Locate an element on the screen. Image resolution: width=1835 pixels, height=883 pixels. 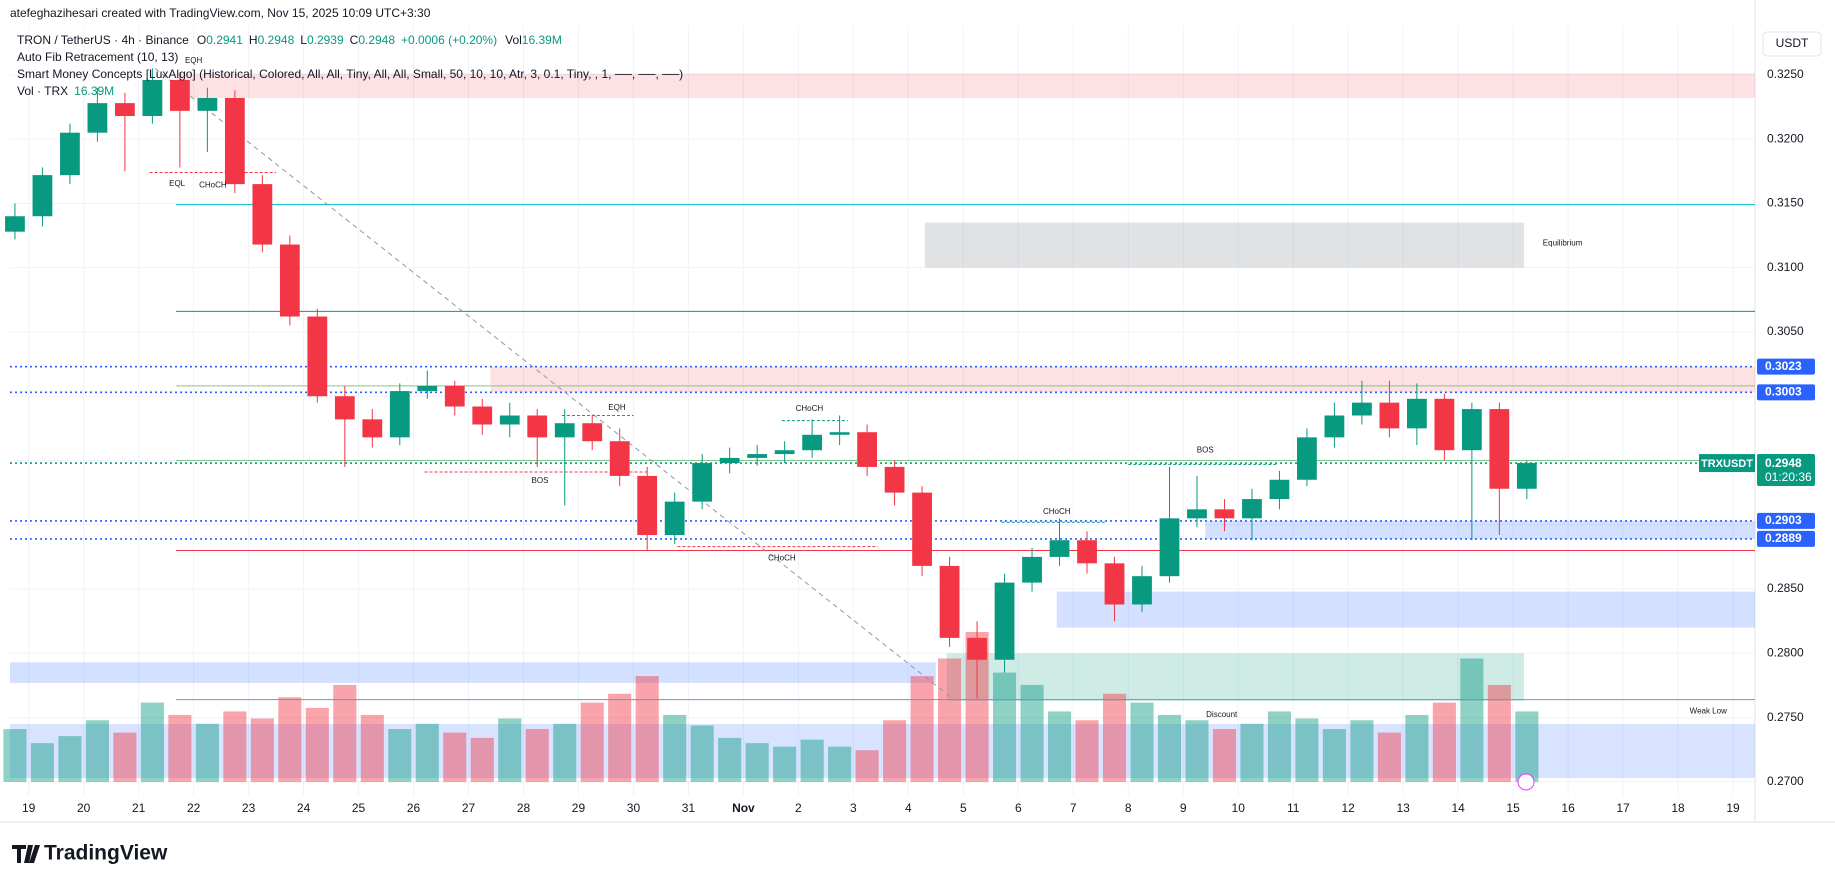
y-tick-label: 0.3100 is located at coordinates (1785, 267).